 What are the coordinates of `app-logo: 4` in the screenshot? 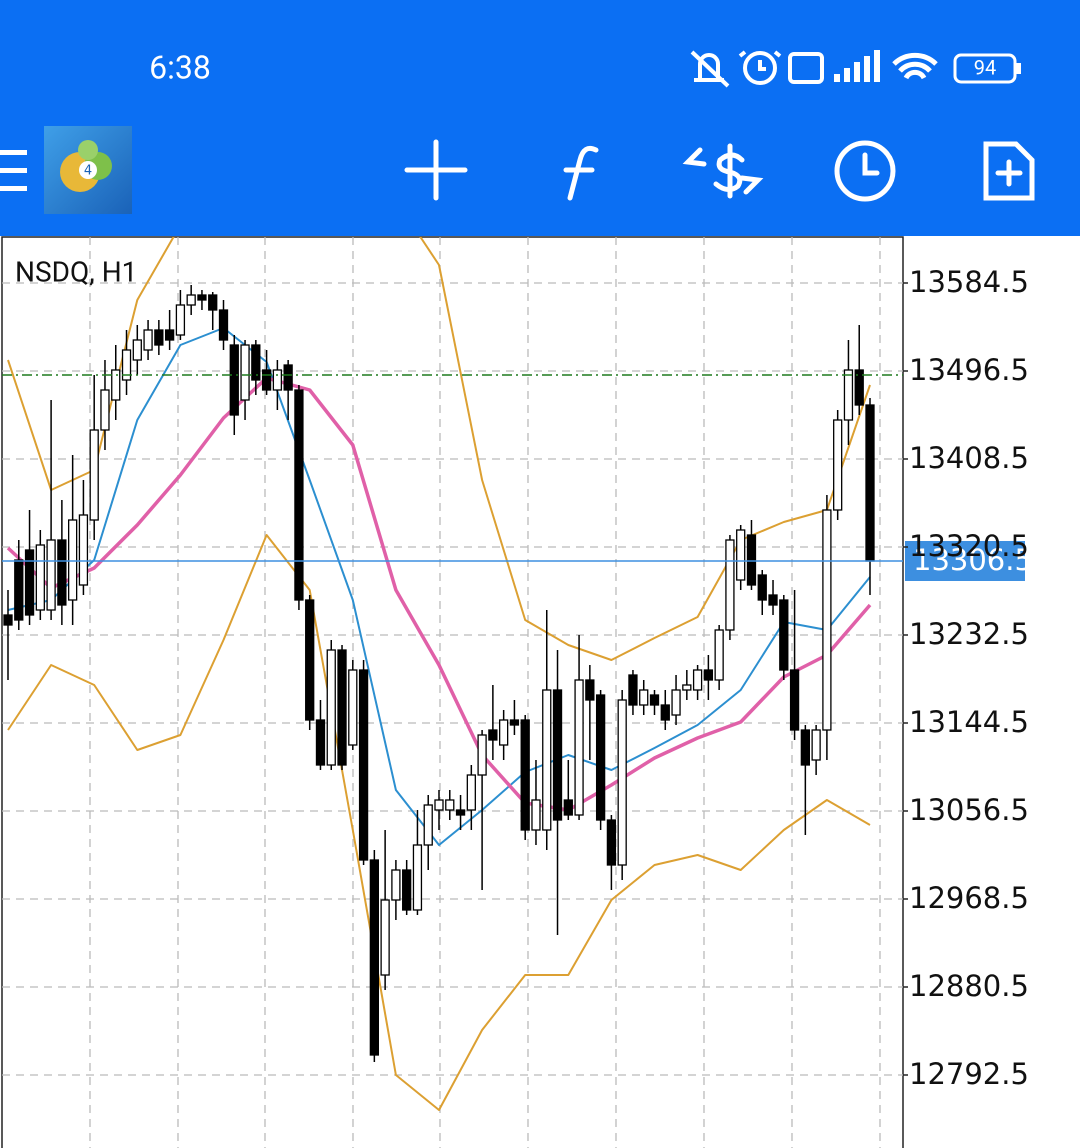 It's located at (88, 170).